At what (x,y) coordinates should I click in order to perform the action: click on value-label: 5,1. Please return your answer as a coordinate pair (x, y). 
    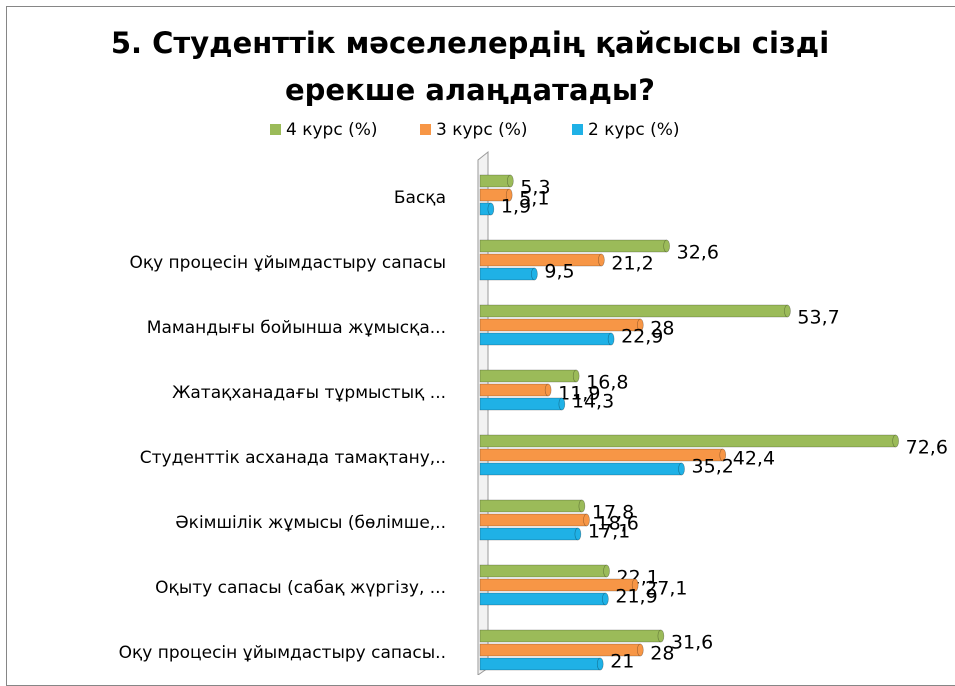
    Looking at the image, I should click on (534, 199).